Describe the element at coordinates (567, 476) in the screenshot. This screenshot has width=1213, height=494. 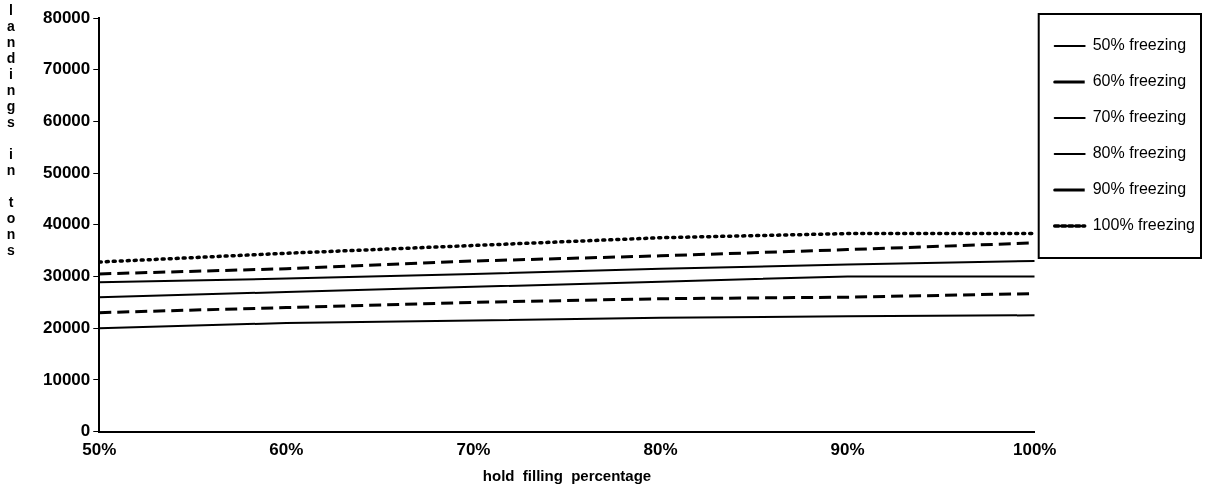
I see `x-axis-title: hold filling percentage` at that location.